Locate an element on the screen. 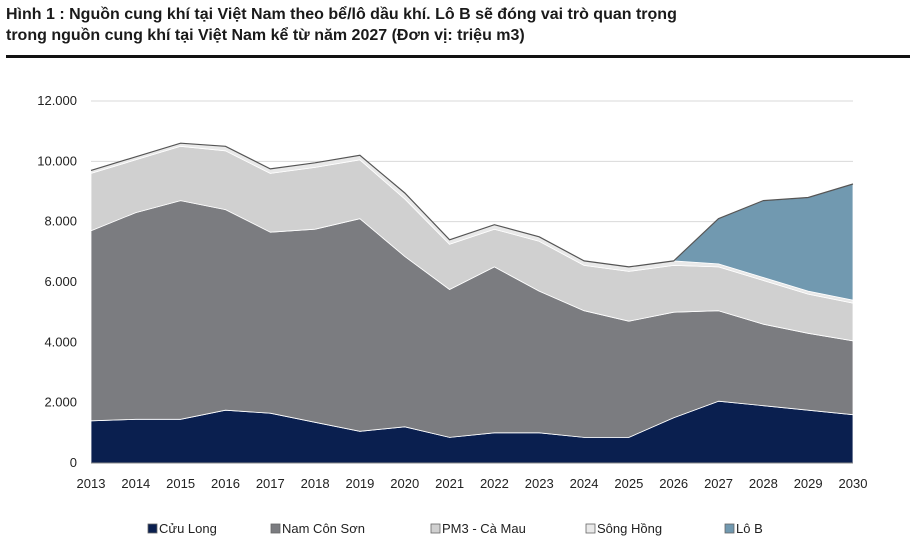  x-tick-label: 2013 is located at coordinates (91, 483).